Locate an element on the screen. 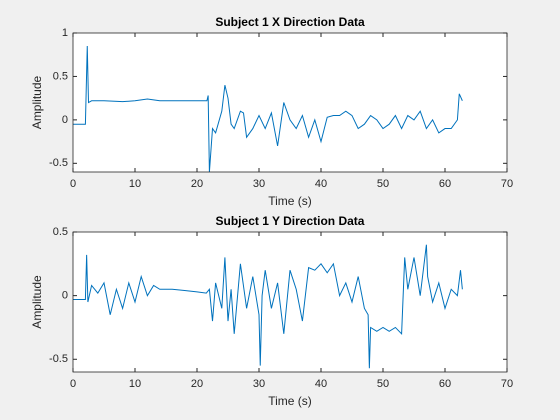 The height and width of the screenshot is (420, 560). chart-title: Subject 1 X Direction Data is located at coordinates (290, 22).